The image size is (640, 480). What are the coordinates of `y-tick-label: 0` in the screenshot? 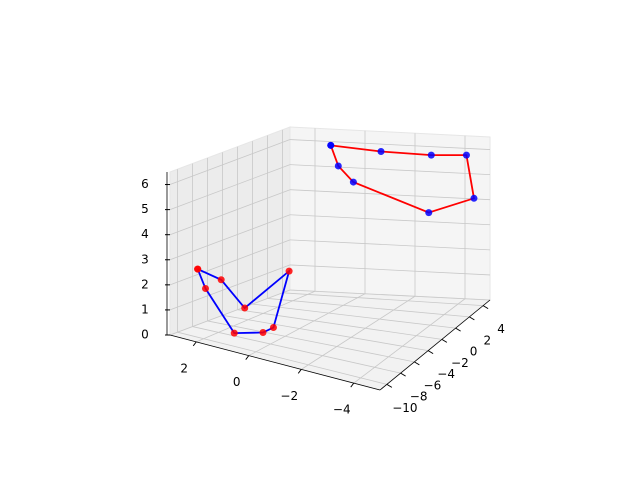 It's located at (474, 352).